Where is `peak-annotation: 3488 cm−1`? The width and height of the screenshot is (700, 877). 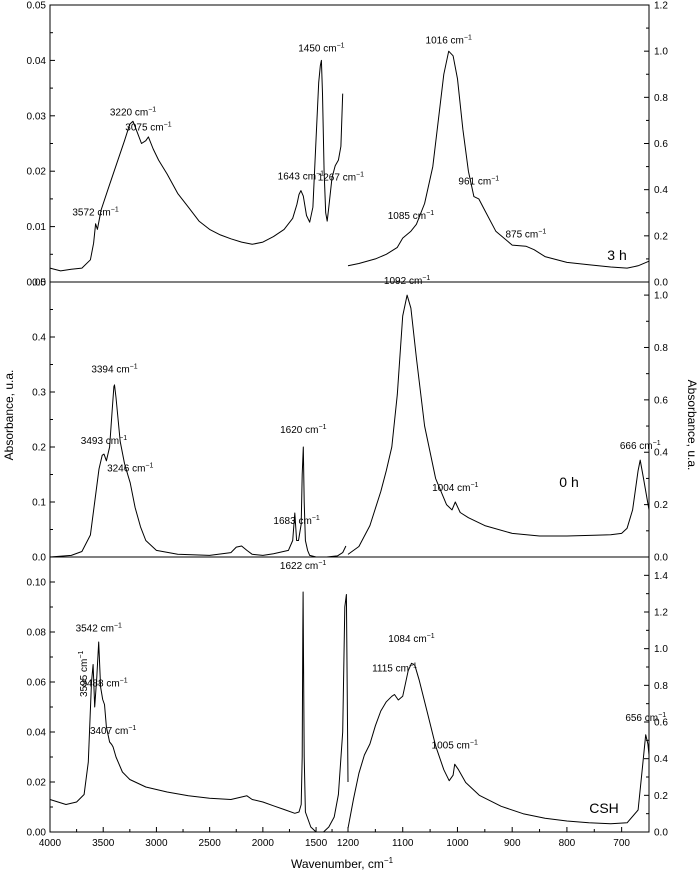
peak-annotation: 3488 cm−1 is located at coordinates (104, 684).